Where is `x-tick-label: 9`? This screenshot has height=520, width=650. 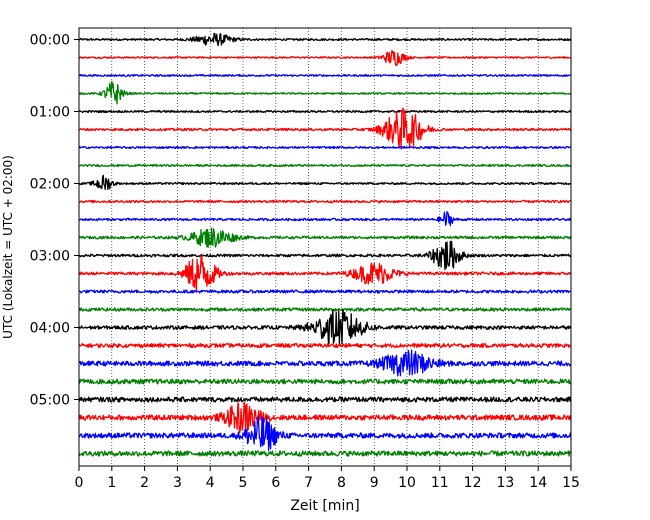 x-tick-label: 9 is located at coordinates (374, 483).